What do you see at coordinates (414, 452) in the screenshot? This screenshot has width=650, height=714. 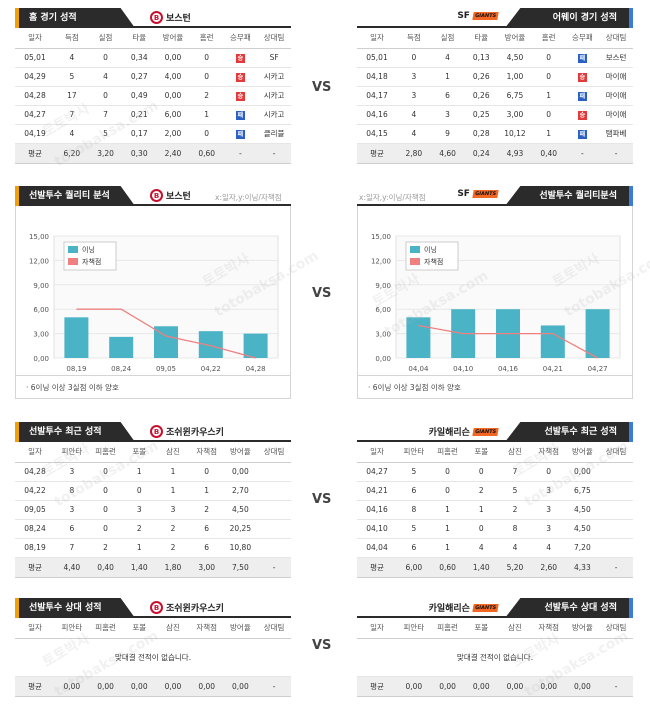 I see `column-header: 피안타` at bounding box center [414, 452].